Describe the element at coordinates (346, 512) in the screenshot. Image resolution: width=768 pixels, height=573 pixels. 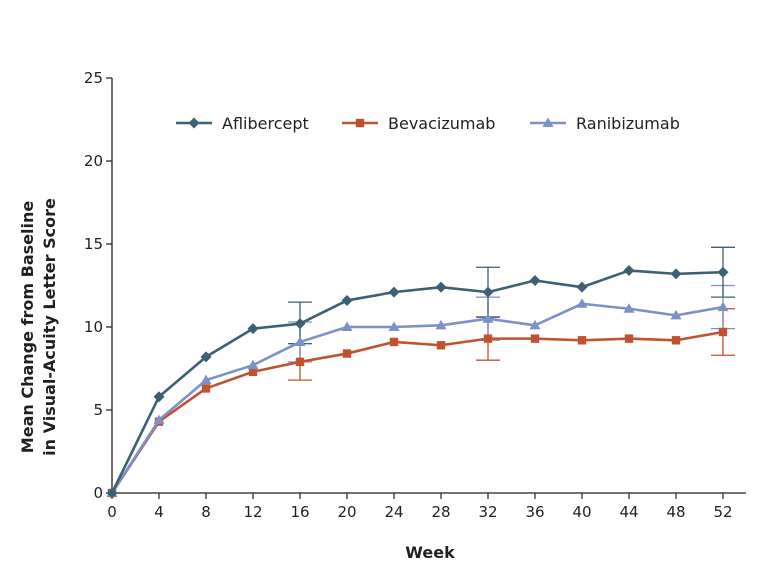
I see `x-tick-label: 20` at that location.